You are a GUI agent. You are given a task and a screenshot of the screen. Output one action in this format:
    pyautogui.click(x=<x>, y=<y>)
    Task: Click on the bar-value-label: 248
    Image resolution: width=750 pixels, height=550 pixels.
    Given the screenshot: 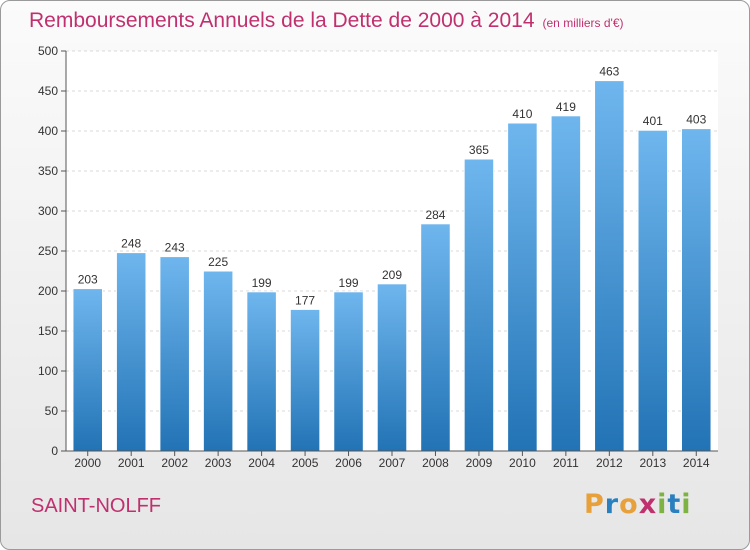 What is the action you would take?
    pyautogui.click(x=131, y=244)
    